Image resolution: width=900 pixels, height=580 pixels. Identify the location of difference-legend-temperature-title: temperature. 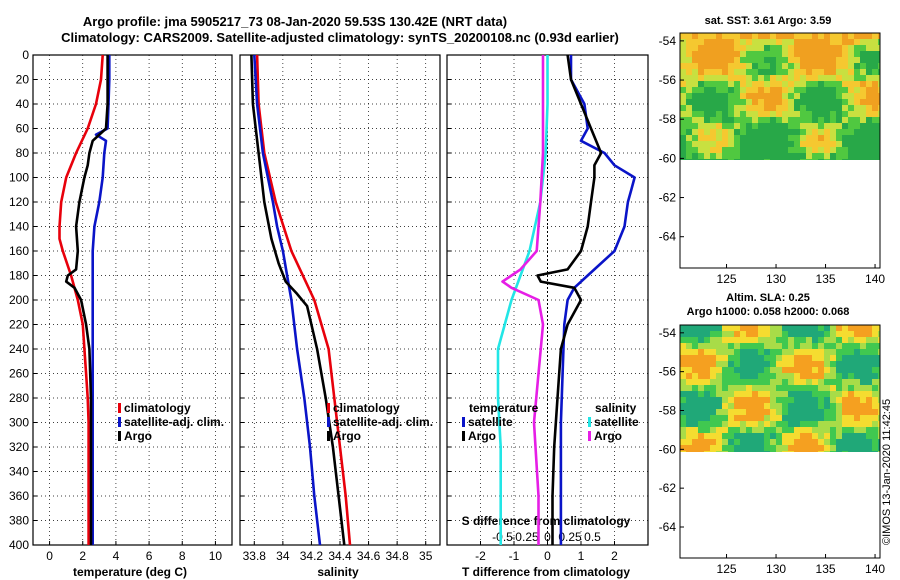
(504, 408).